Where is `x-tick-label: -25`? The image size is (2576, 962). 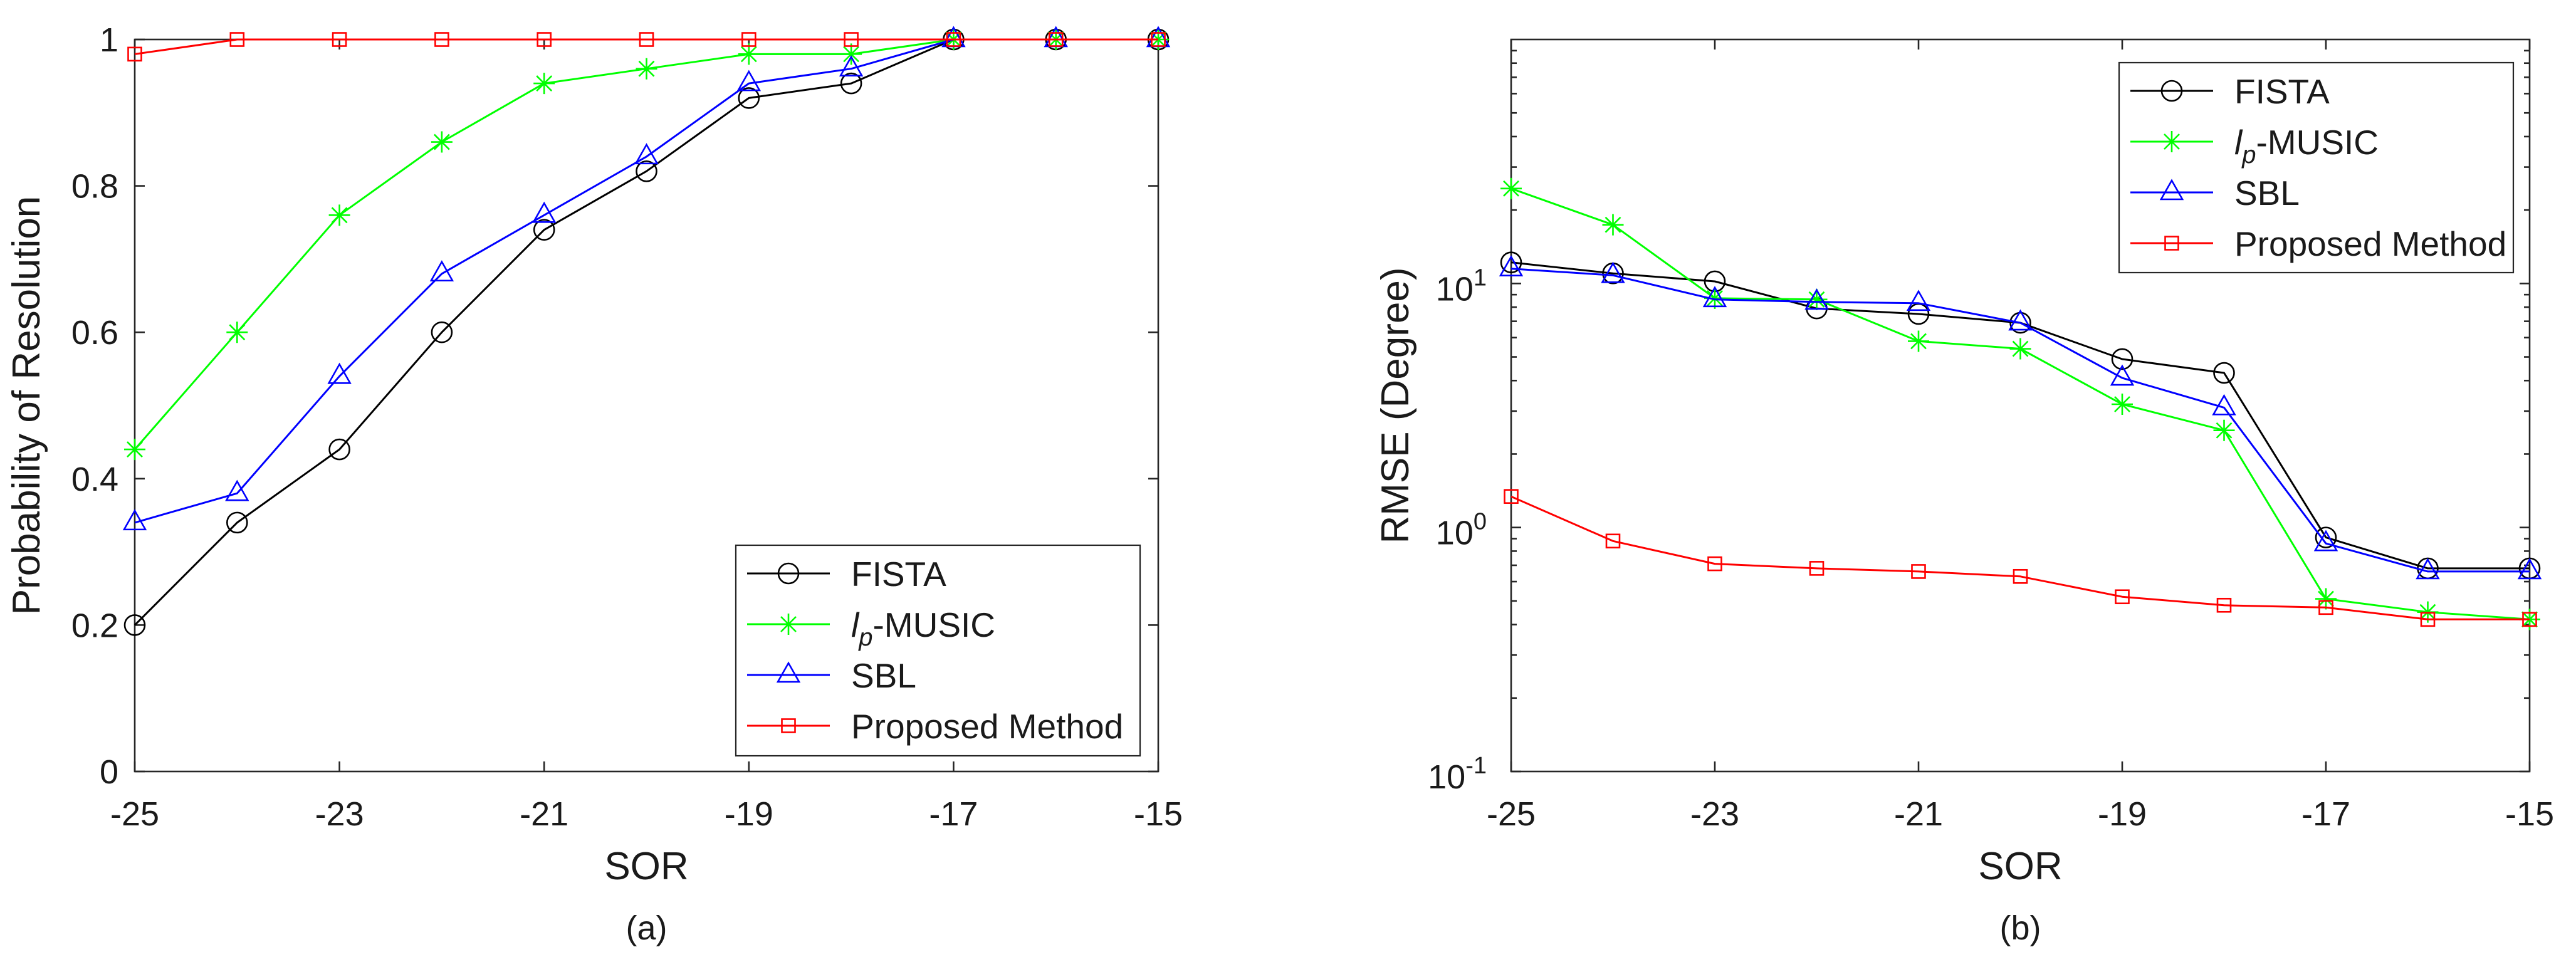 x-tick-label: -25 is located at coordinates (1511, 814).